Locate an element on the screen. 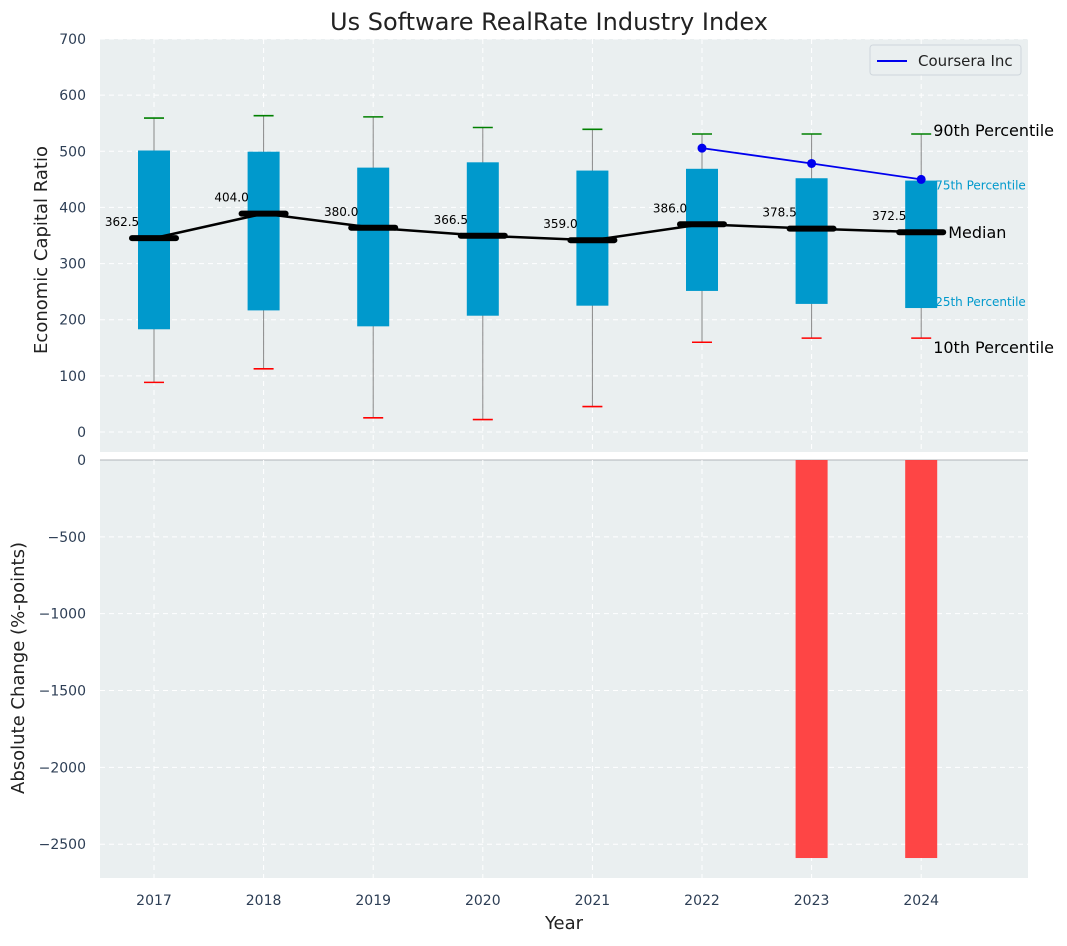  legend-frame is located at coordinates (945, 60).